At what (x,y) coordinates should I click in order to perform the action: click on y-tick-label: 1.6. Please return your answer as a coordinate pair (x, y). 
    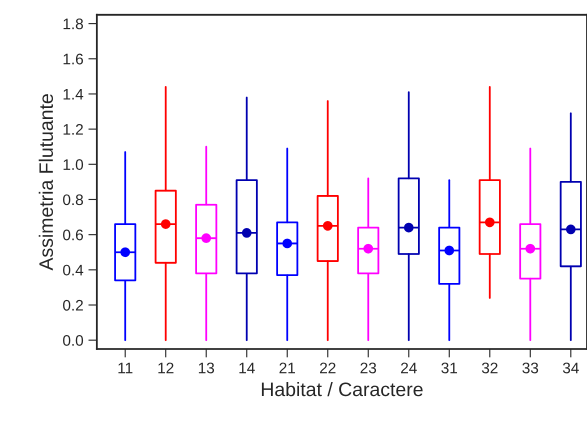
    Looking at the image, I should click on (73, 59).